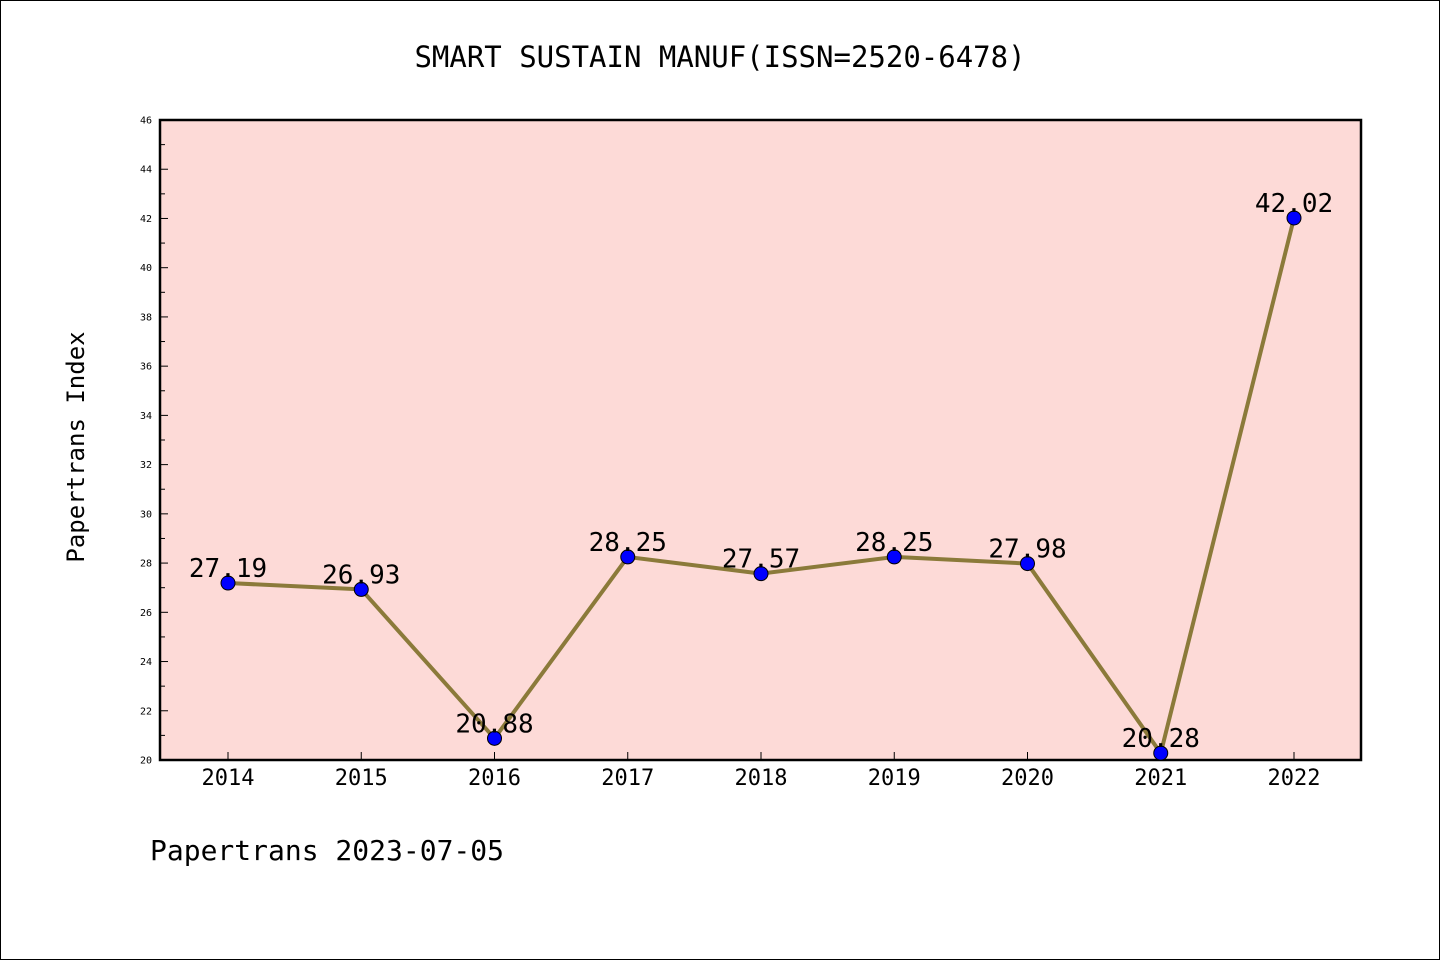 This screenshot has height=960, width=1440. Describe the element at coordinates (146, 121) in the screenshot. I see `y-tick-label: 46` at that location.